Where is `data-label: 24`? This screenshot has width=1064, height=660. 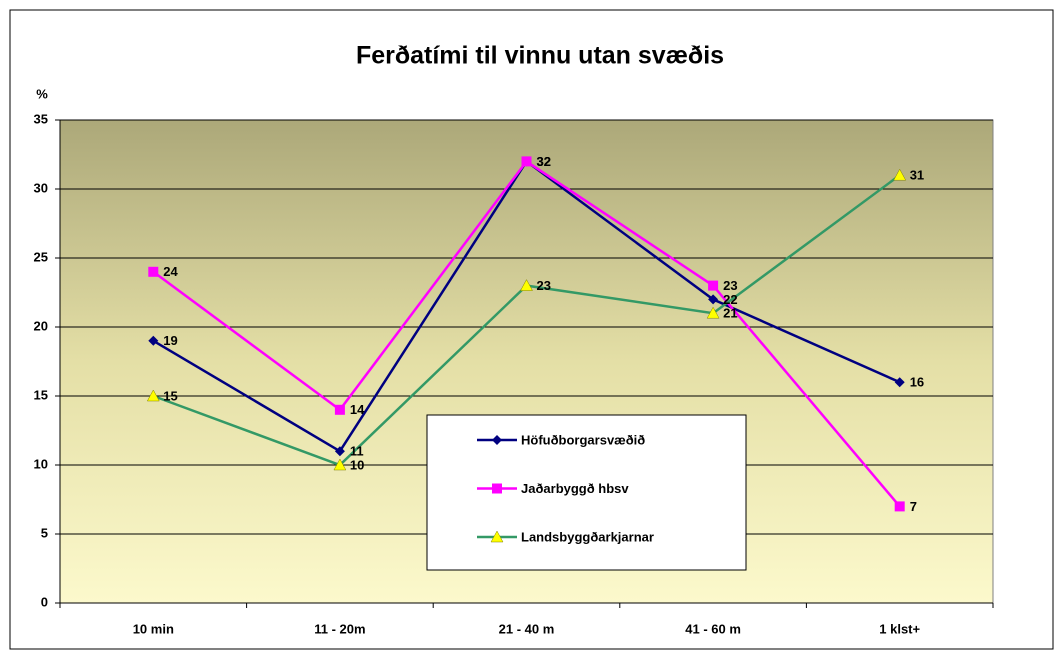
data-label: 24 is located at coordinates (170, 271).